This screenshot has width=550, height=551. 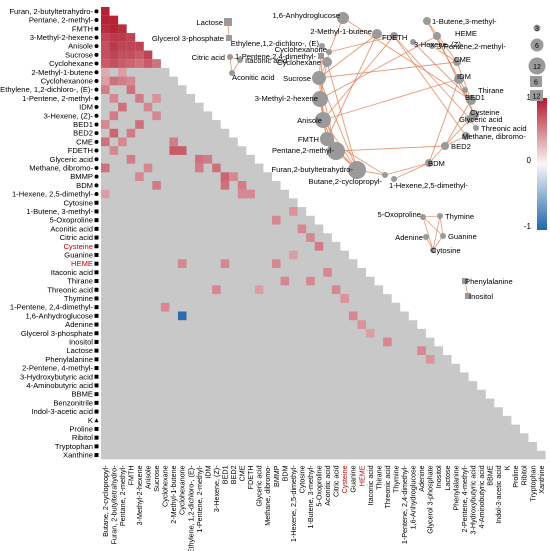 What do you see at coordinates (387, 486) in the screenshot?
I see `column-label: Threonic acid` at bounding box center [387, 486].